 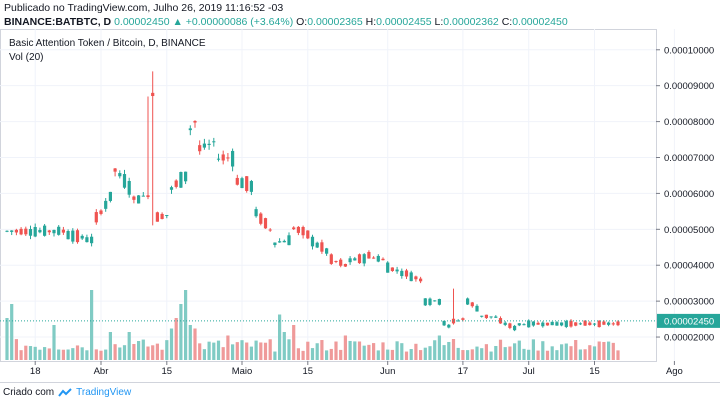 What do you see at coordinates (689, 230) in the screenshot?
I see `y-tick-label: 0.00005000` at bounding box center [689, 230].